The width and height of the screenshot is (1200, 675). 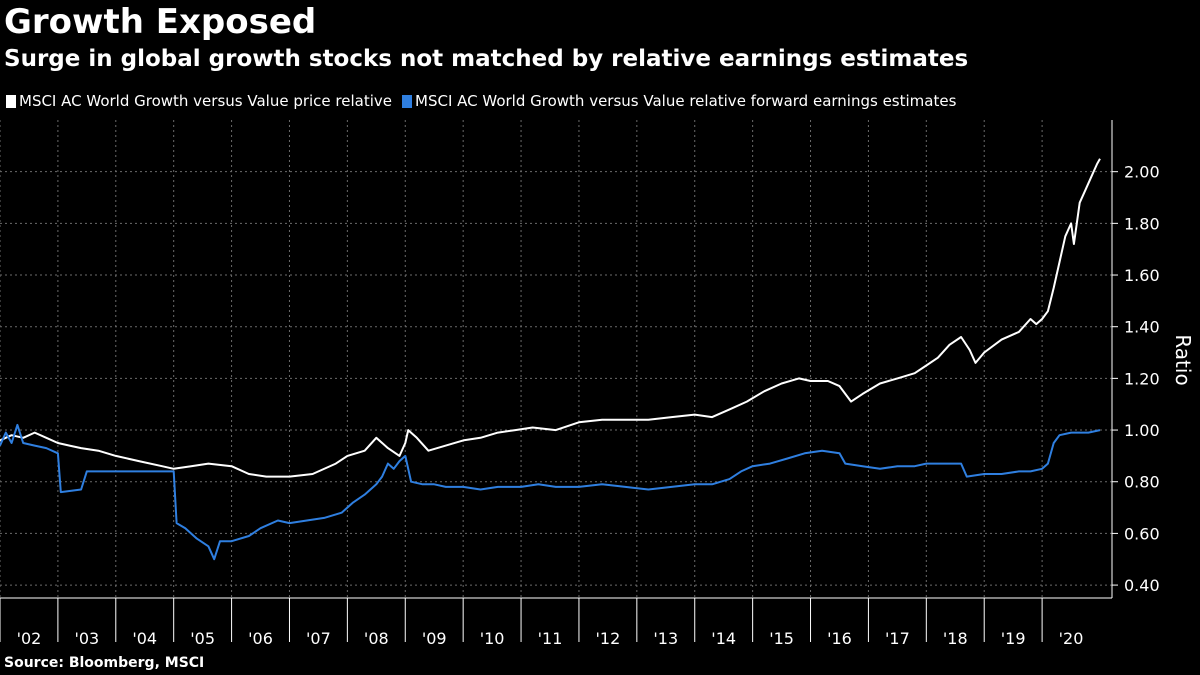 I want to click on x-tick-label: '18, so click(x=955, y=638).